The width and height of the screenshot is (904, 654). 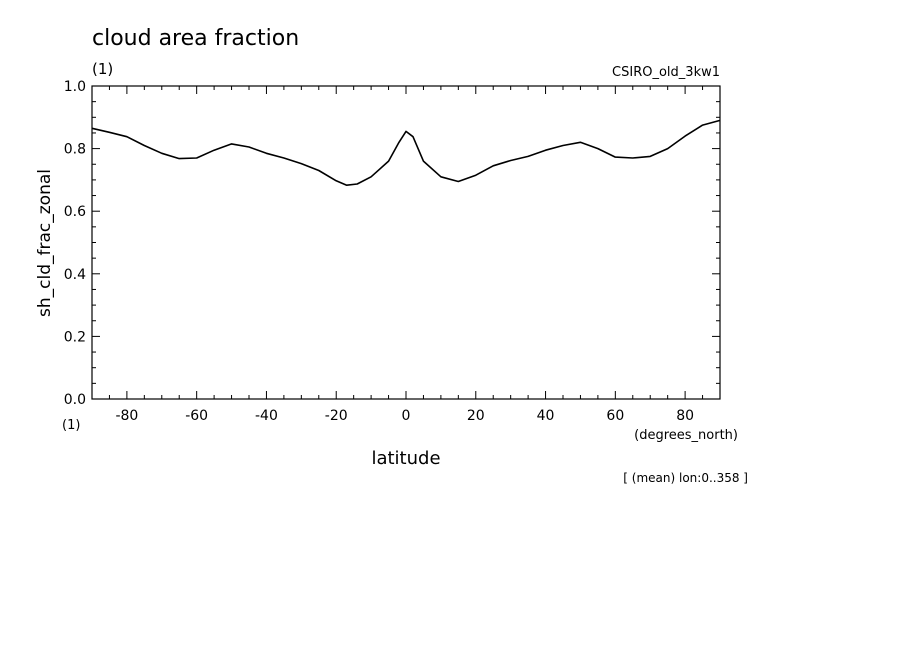 I want to click on y-tick-label: 0.6, so click(x=75, y=212).